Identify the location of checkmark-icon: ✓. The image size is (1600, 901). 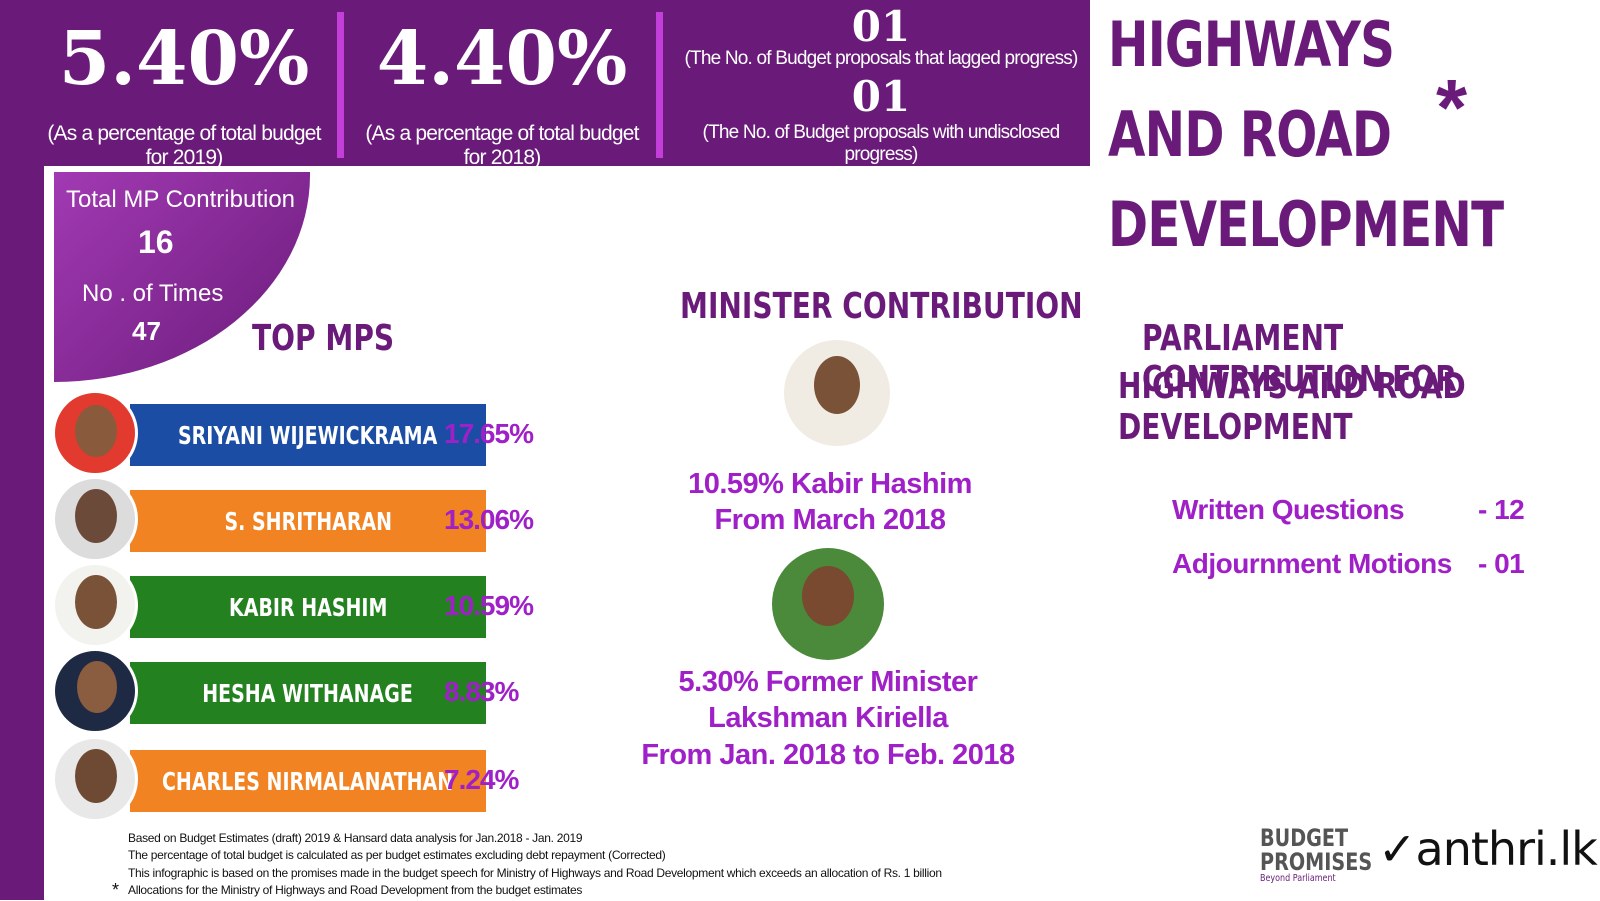
(1397, 849).